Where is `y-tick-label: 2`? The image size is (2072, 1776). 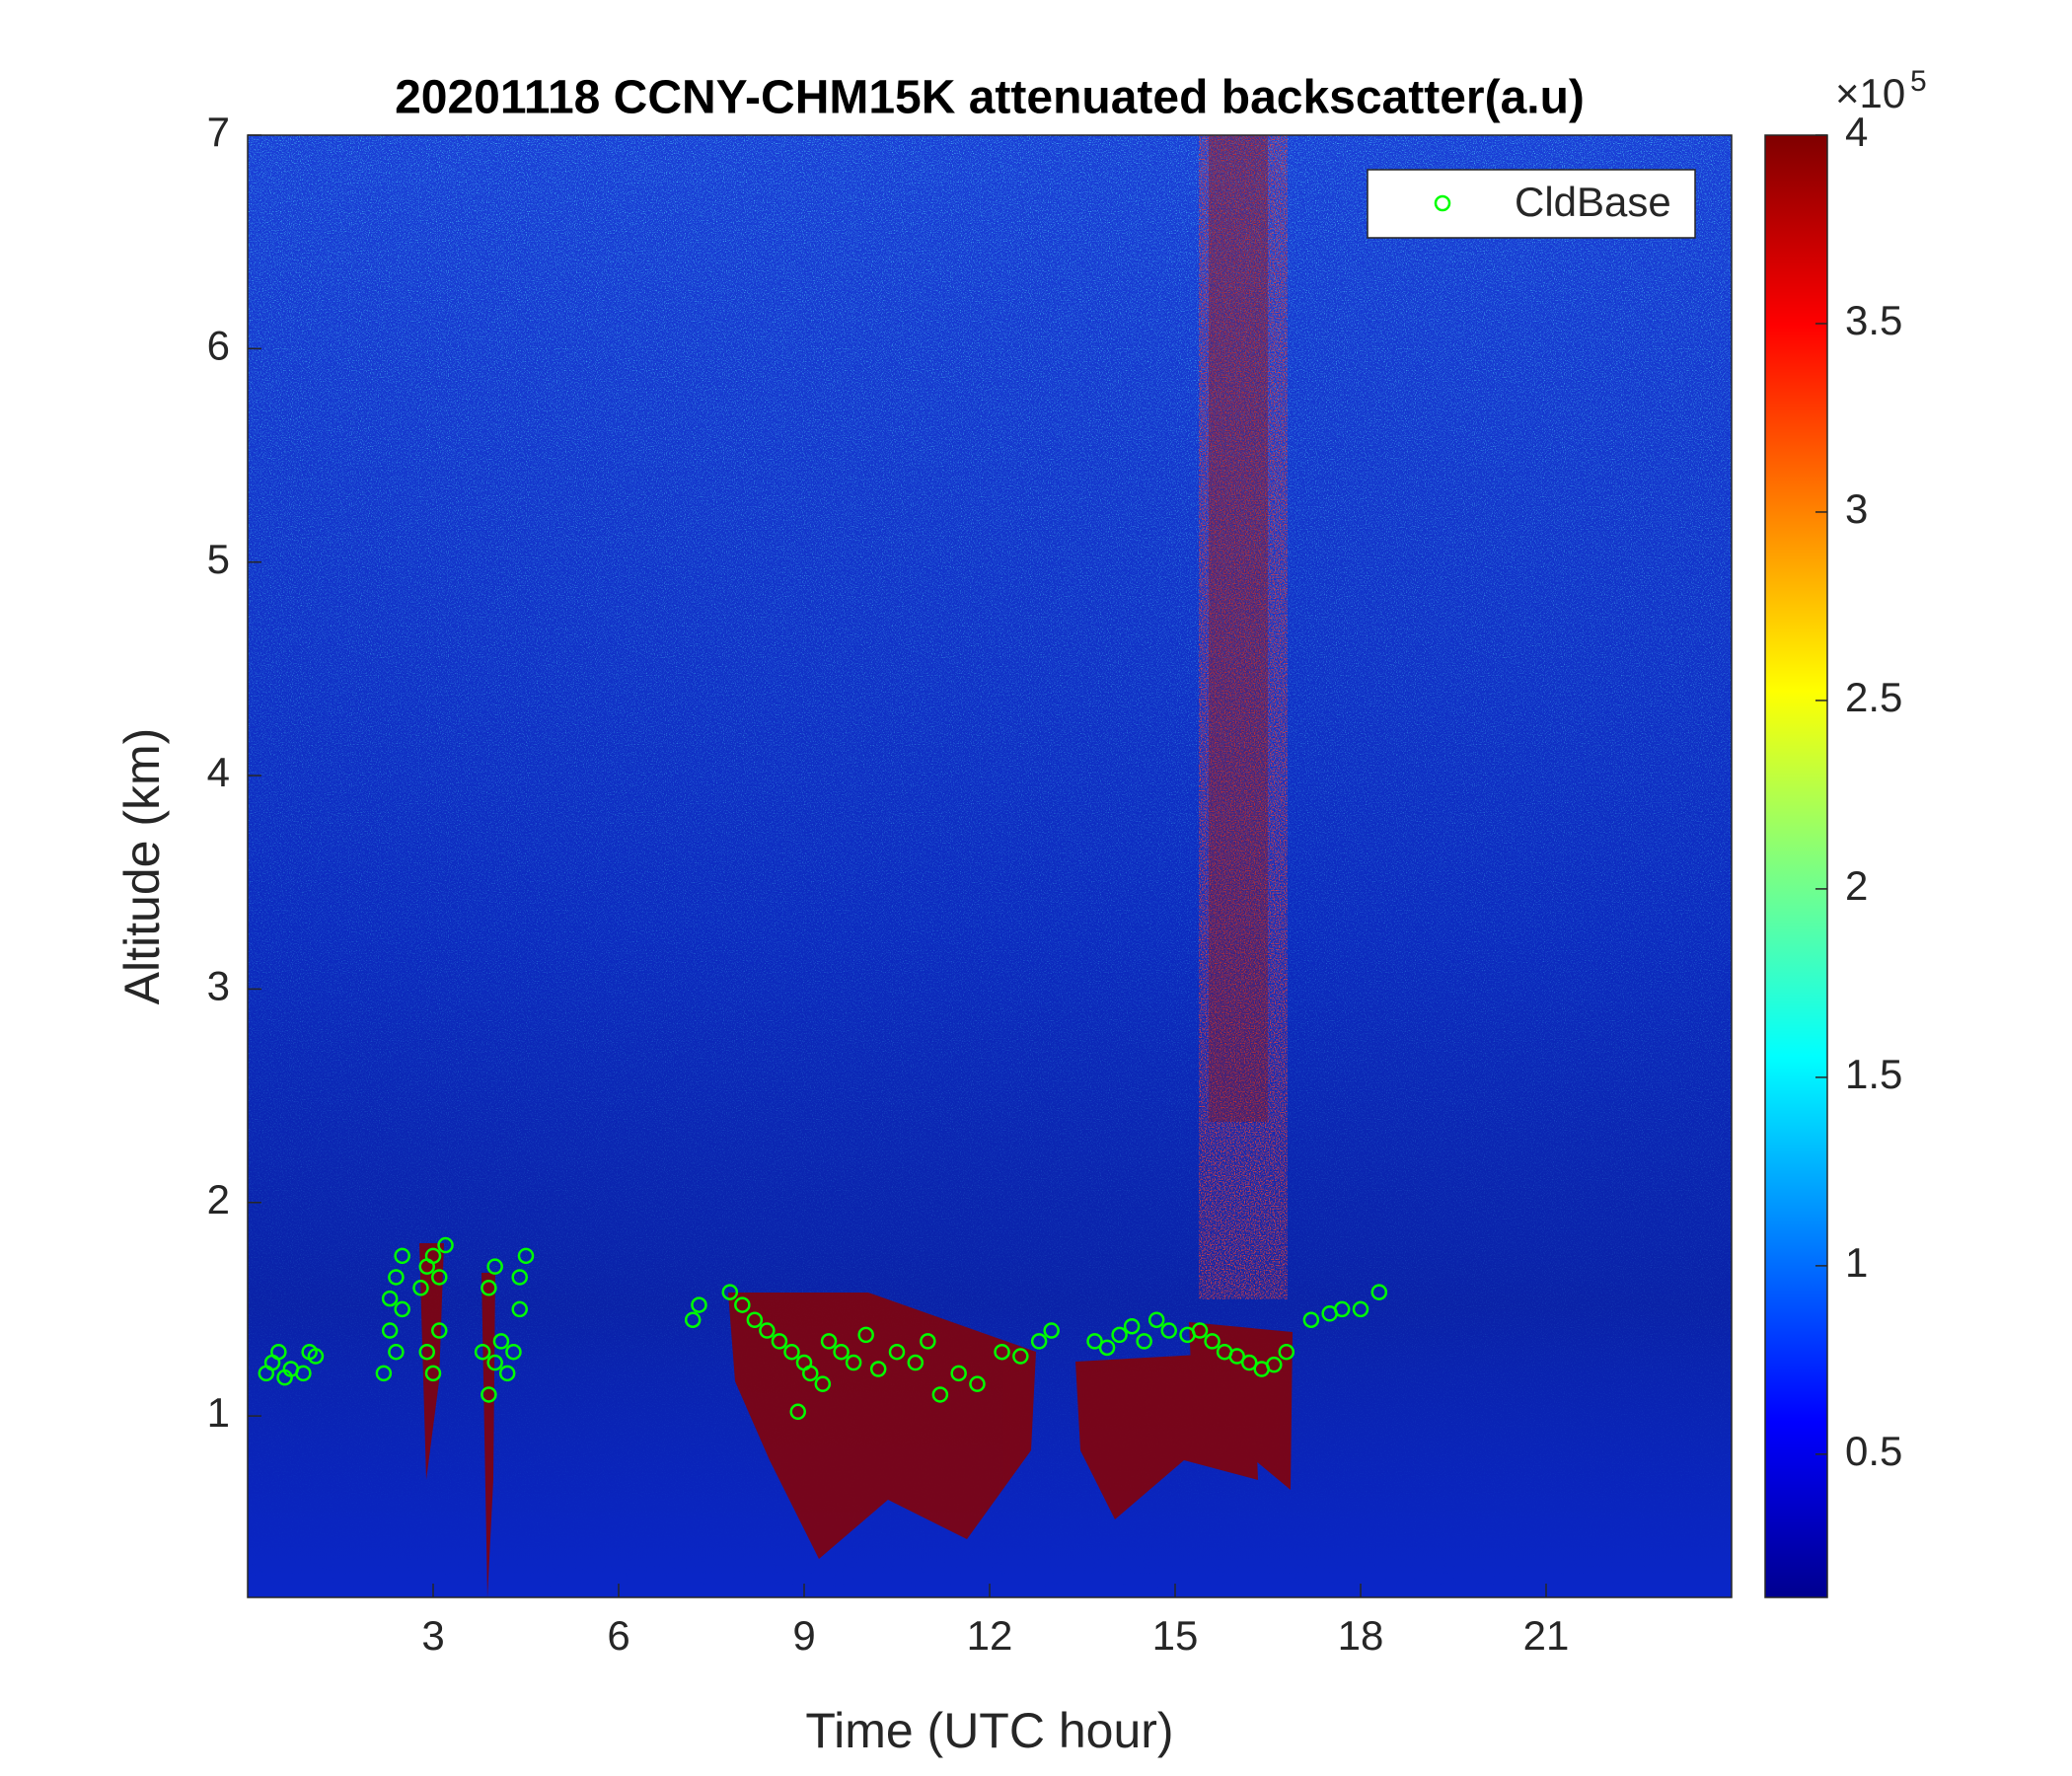 y-tick-label: 2 is located at coordinates (218, 1199).